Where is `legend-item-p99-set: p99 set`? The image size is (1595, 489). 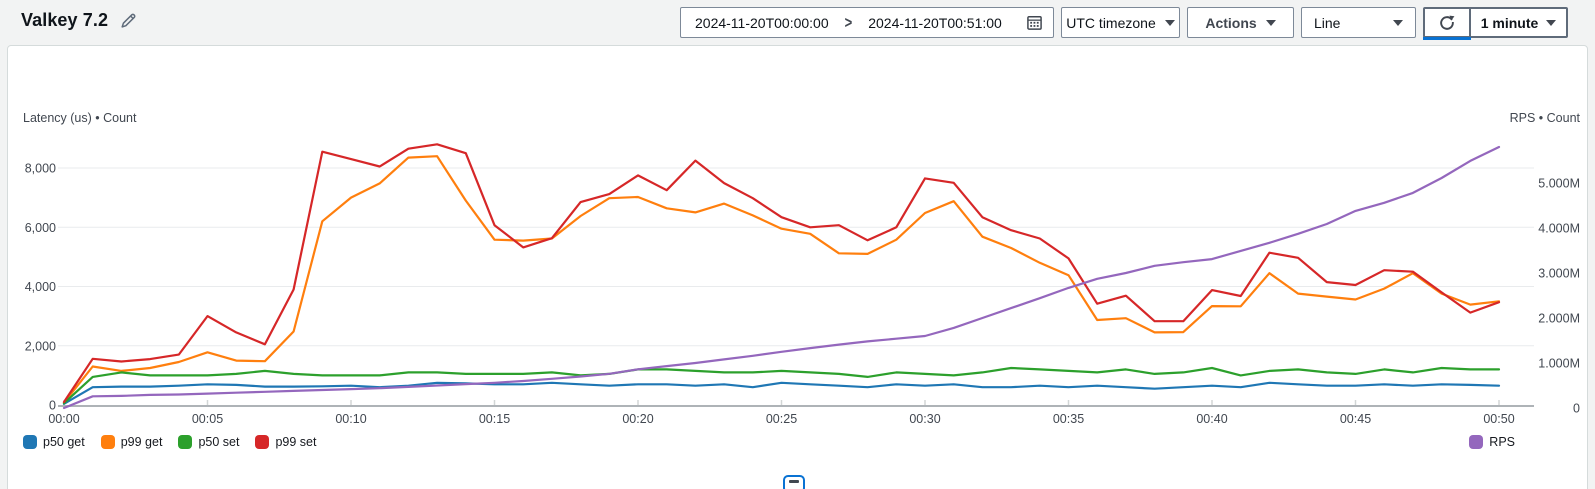
legend-item-p99-set: p99 set is located at coordinates (285, 442).